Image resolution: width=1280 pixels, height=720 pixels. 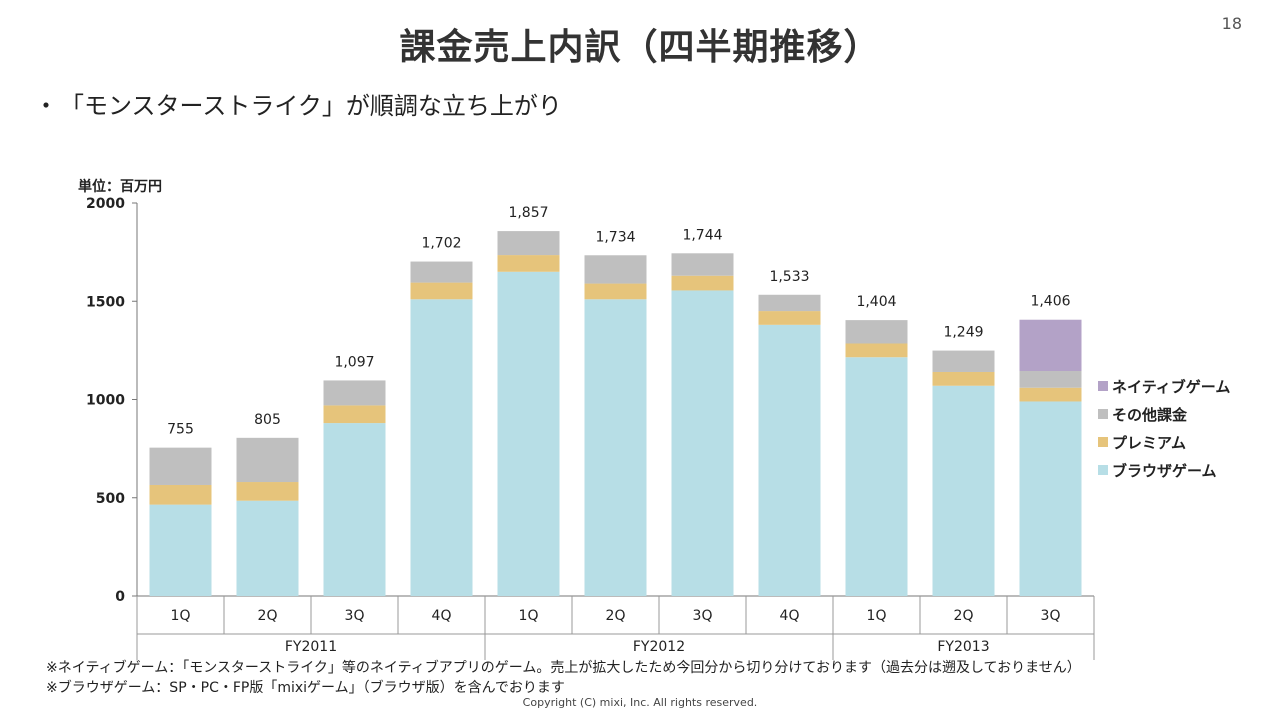 What do you see at coordinates (615, 237) in the screenshot?
I see `bar-total-label: 1,734` at bounding box center [615, 237].